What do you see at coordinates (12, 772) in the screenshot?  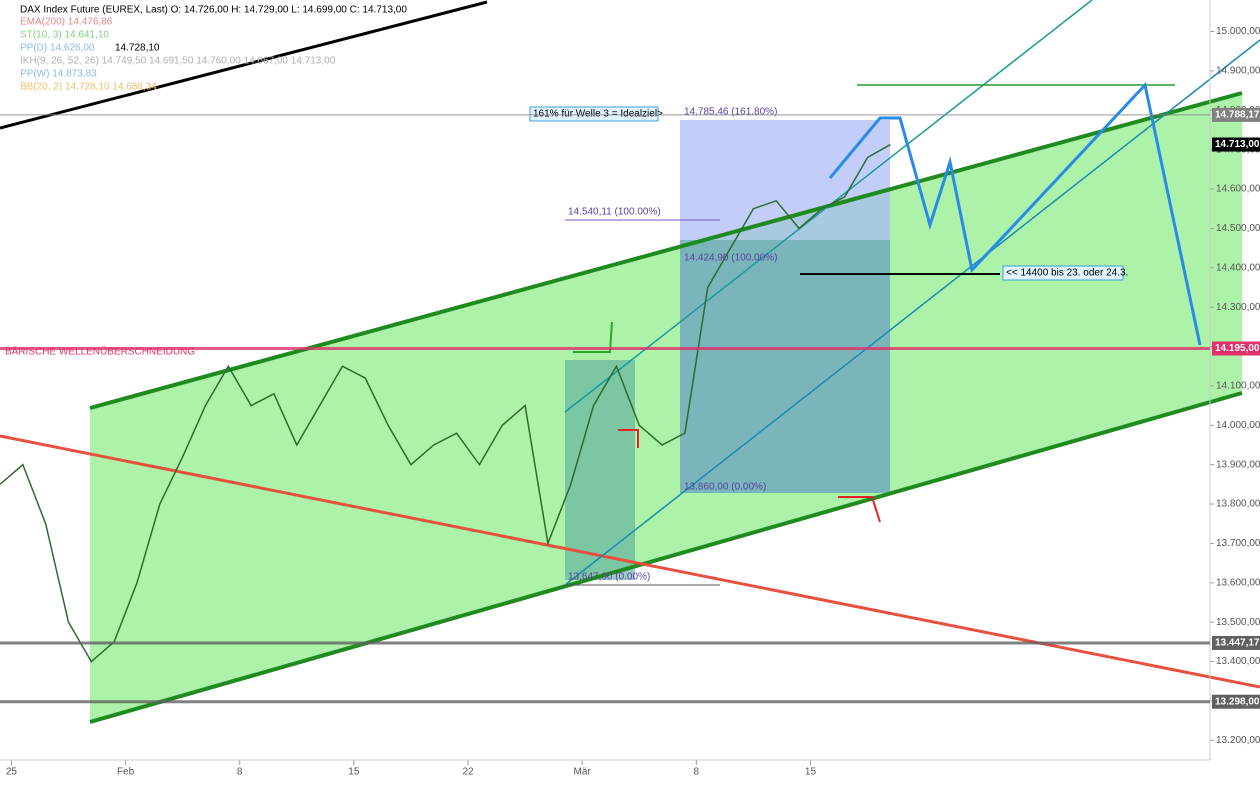 I see `x-tick-label: 25` at bounding box center [12, 772].